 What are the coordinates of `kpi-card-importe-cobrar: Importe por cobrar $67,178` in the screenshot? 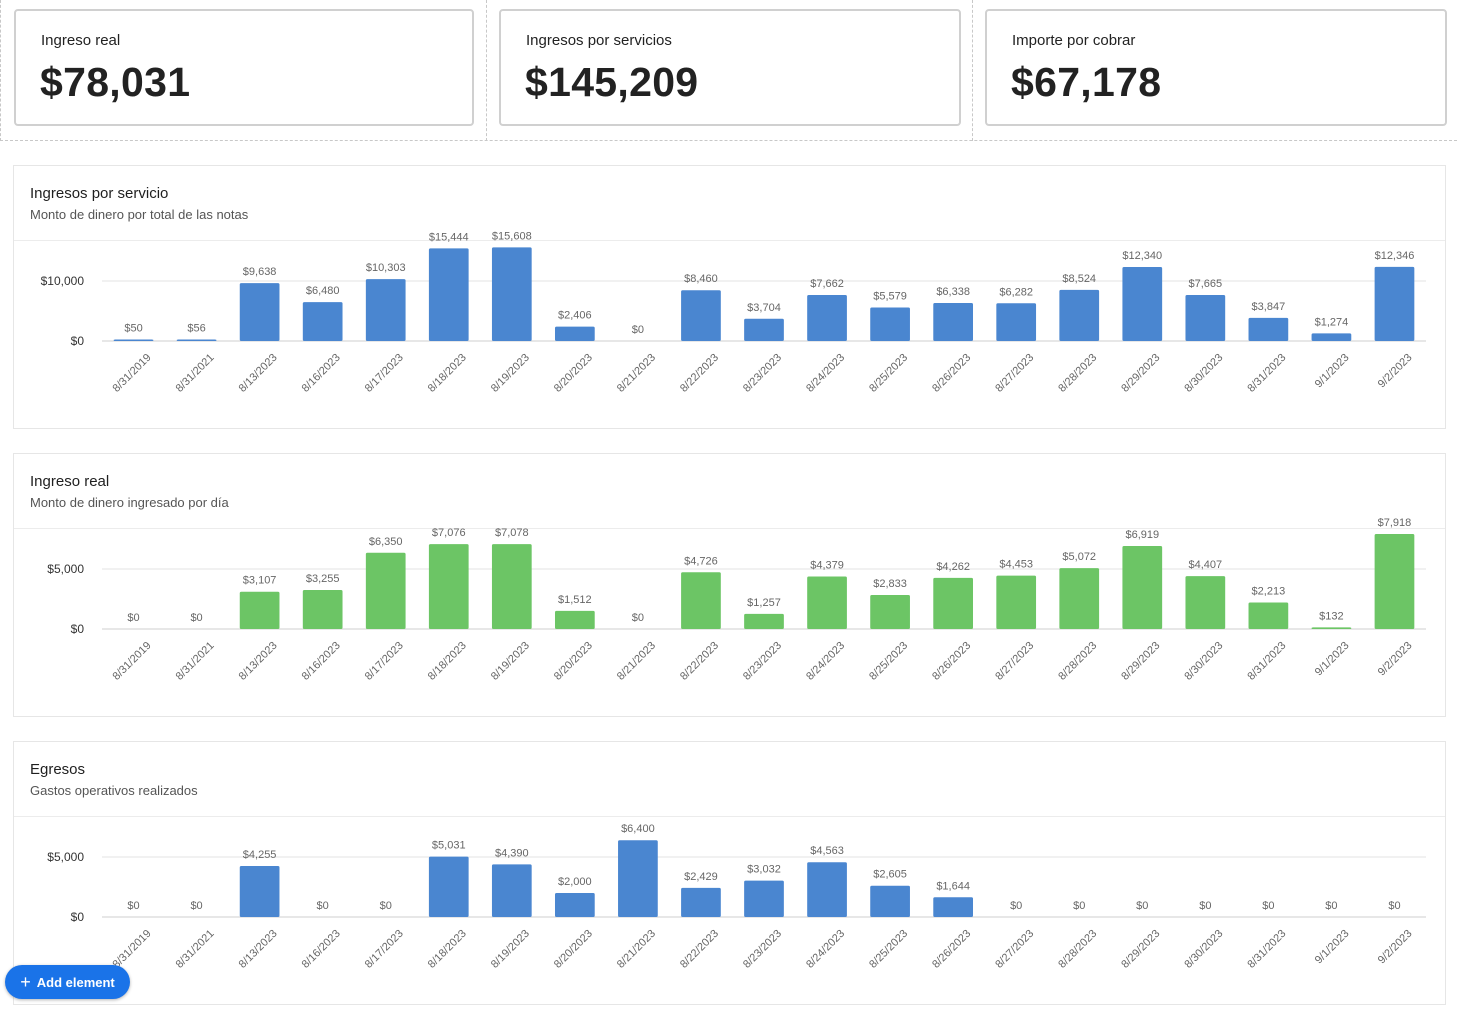 It's located at (1216, 67).